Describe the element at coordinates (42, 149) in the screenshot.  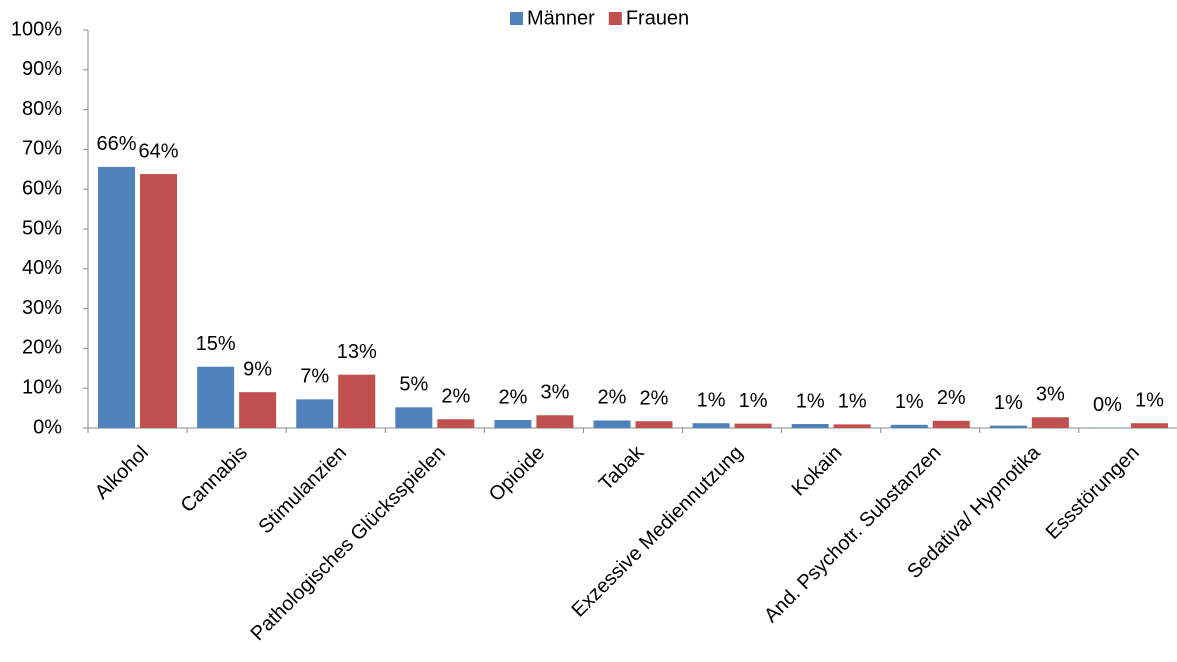
I see `y-tick-label: 70%` at that location.